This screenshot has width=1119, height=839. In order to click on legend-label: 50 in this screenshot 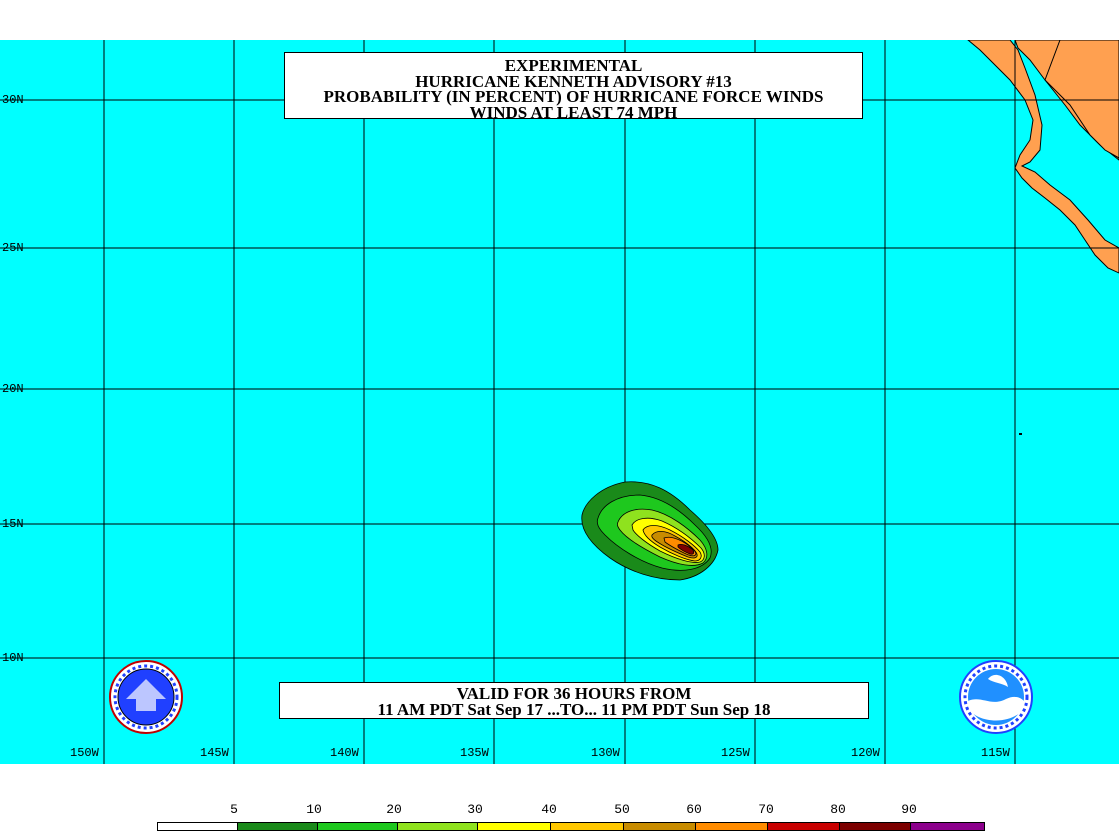, I will do `click(622, 809)`.